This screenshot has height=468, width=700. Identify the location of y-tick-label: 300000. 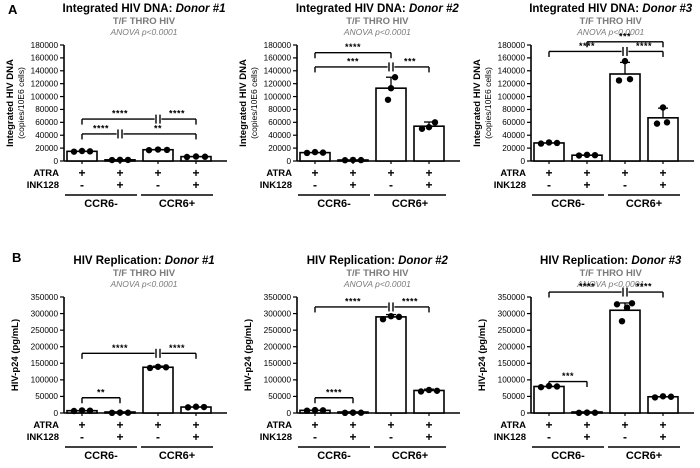
(45, 313).